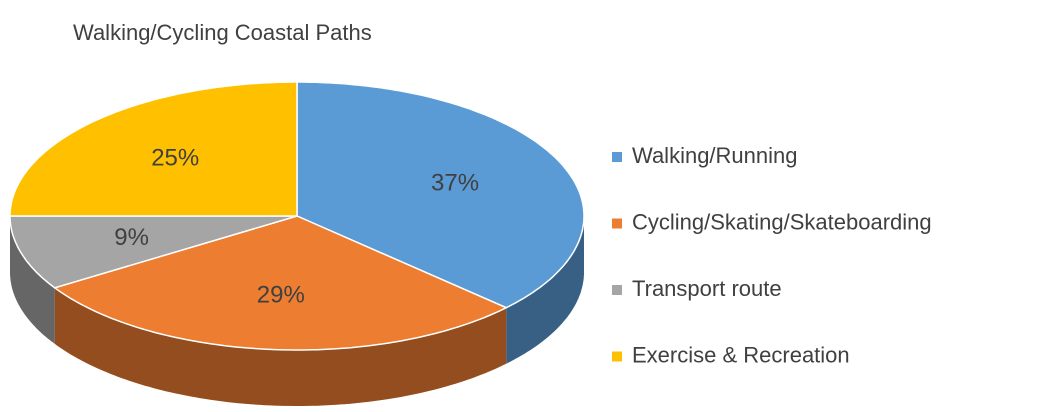 The image size is (1038, 412). I want to click on legend-label: Transport route, so click(707, 288).